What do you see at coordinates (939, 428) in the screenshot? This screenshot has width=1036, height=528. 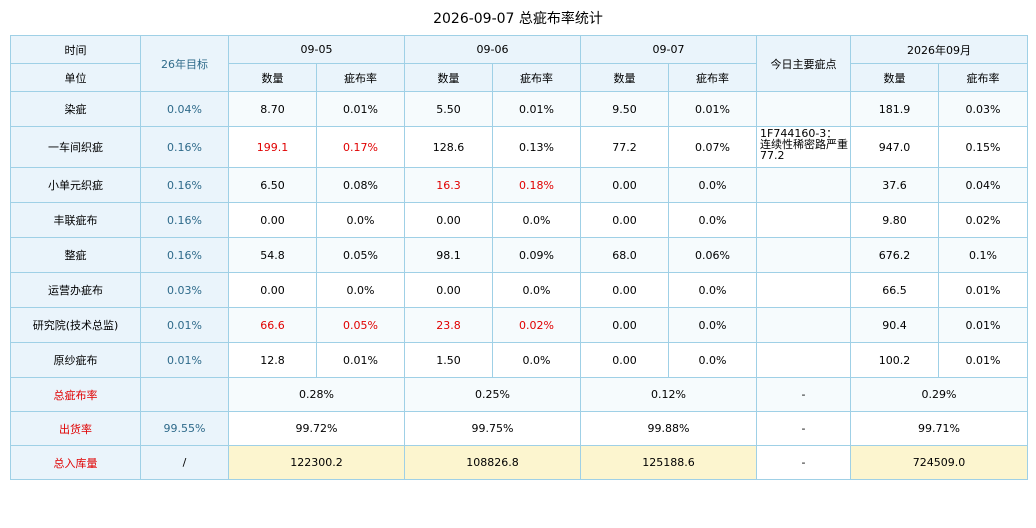 I see `summary-month-value: 99.71%` at bounding box center [939, 428].